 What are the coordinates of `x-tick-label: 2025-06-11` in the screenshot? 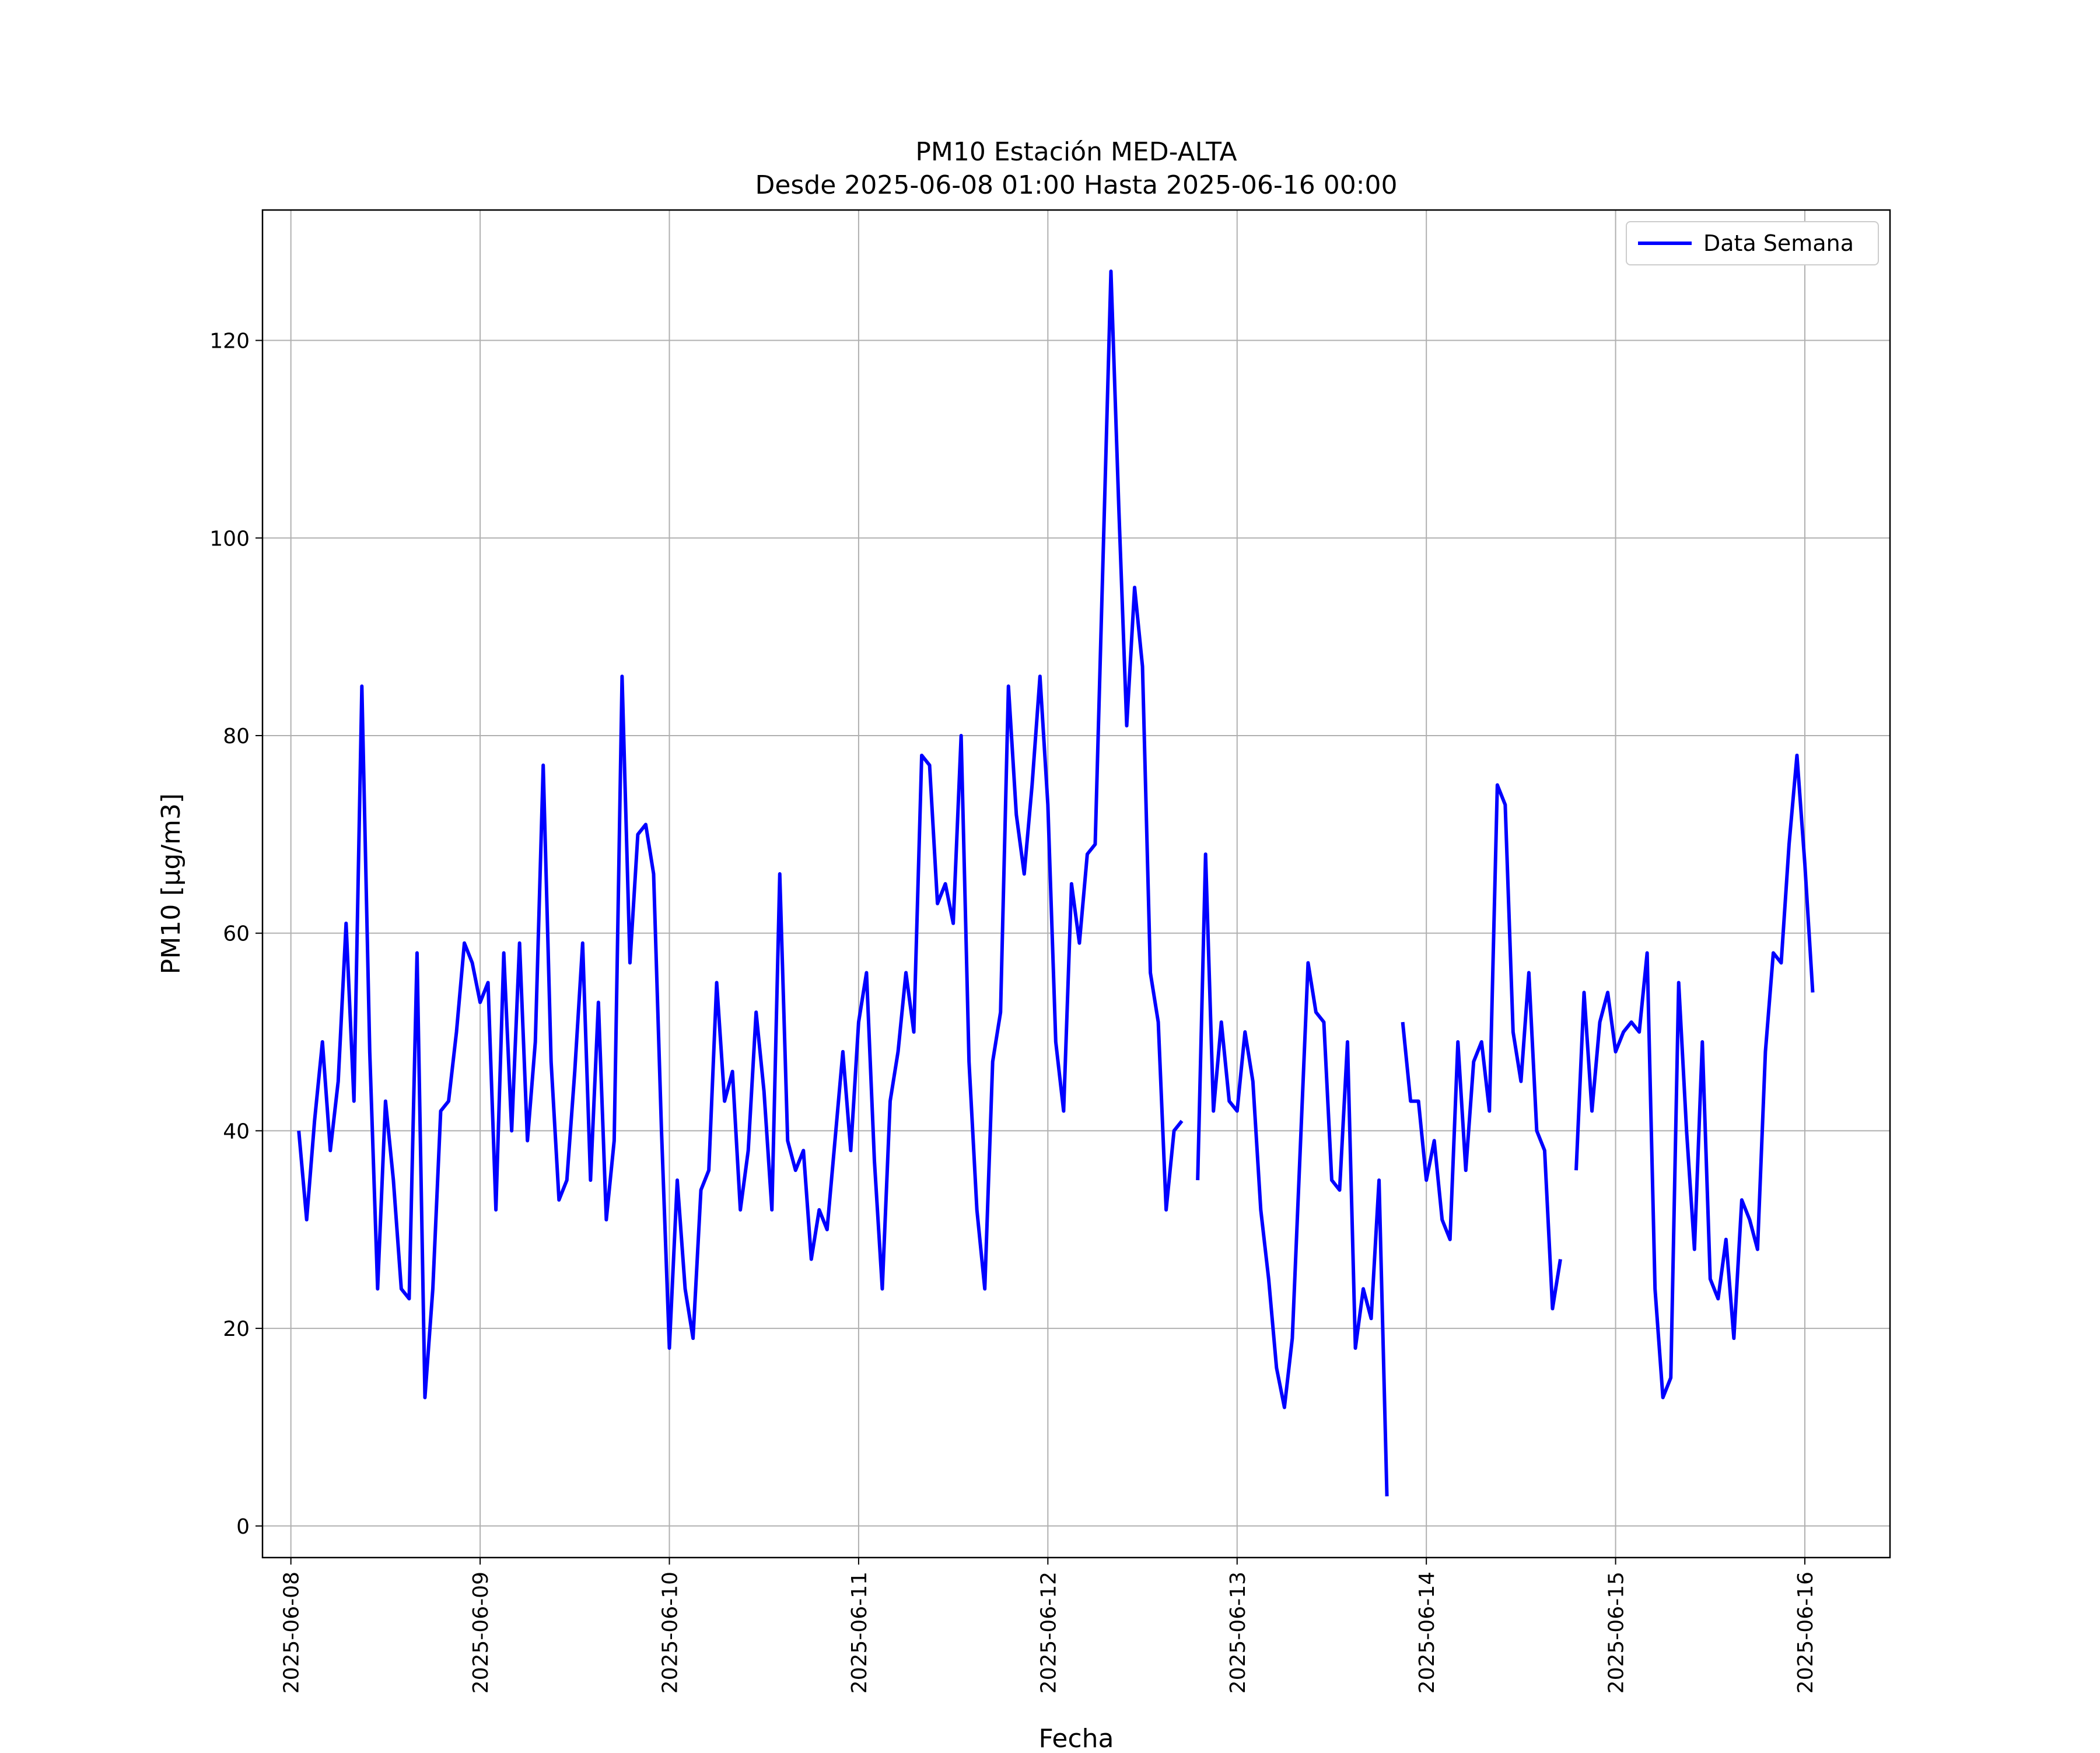 It's located at (860, 1632).